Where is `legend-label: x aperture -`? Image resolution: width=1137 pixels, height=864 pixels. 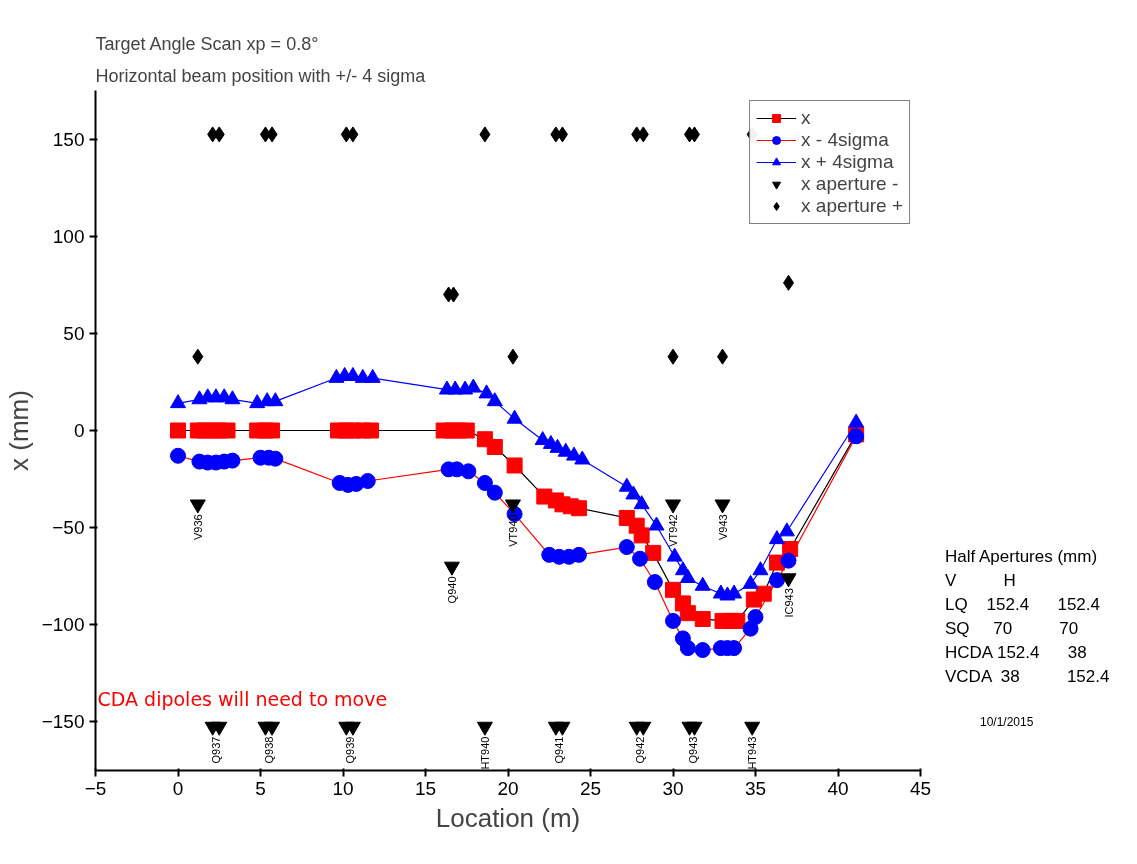 legend-label: x aperture - is located at coordinates (850, 184).